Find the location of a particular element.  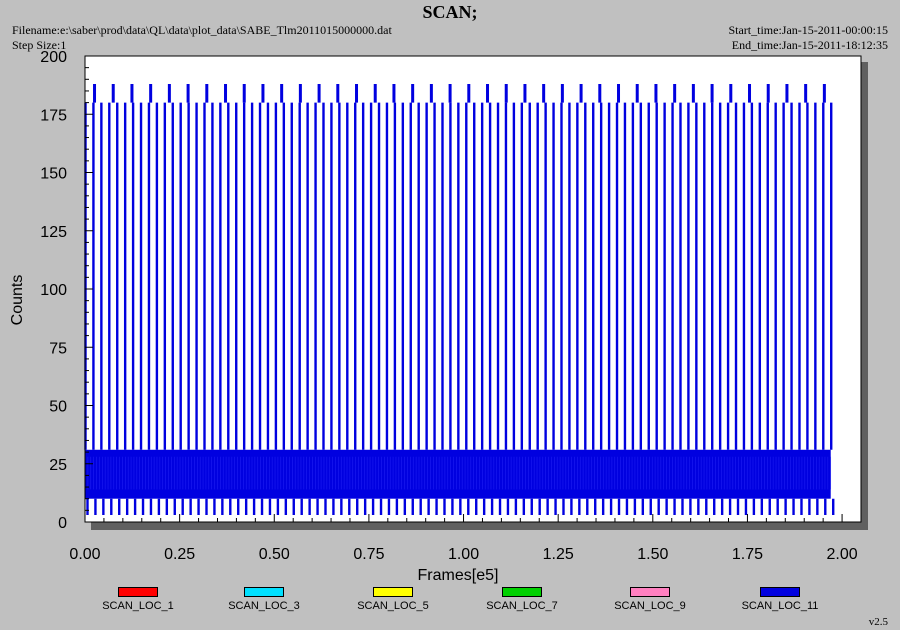

chart-title: SCAN; is located at coordinates (450, 12).